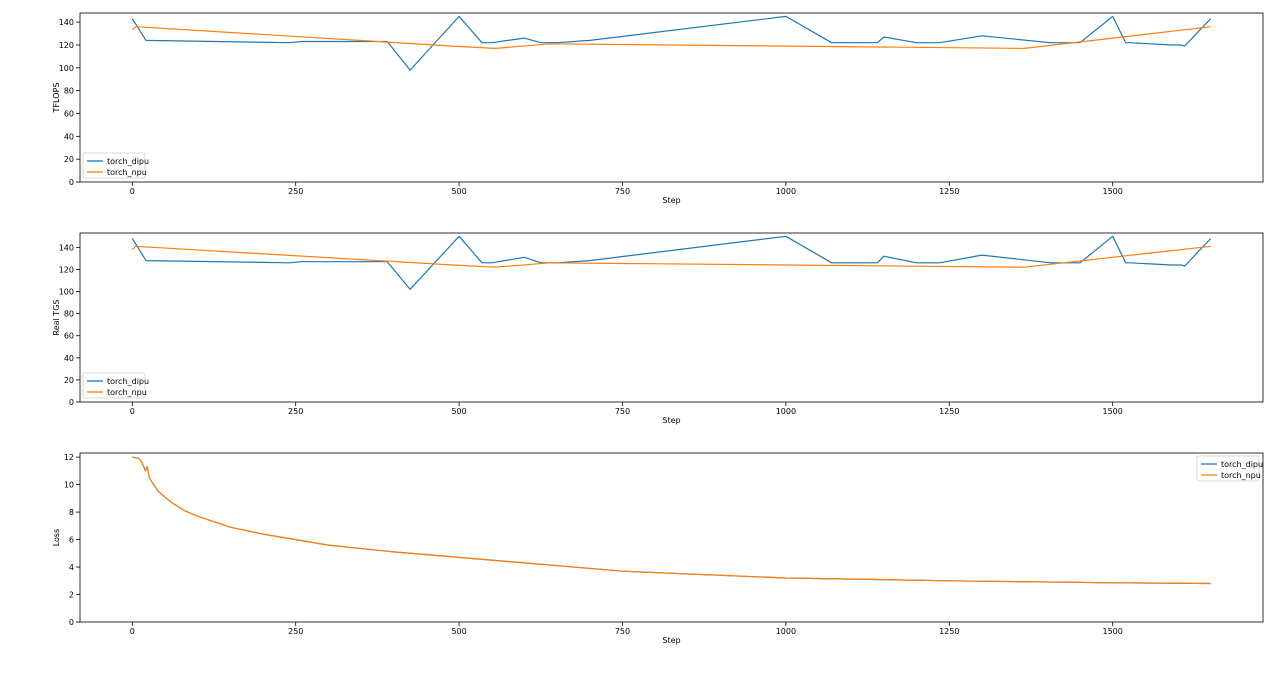  I want to click on y-axis-label: Real TGS, so click(56, 318).